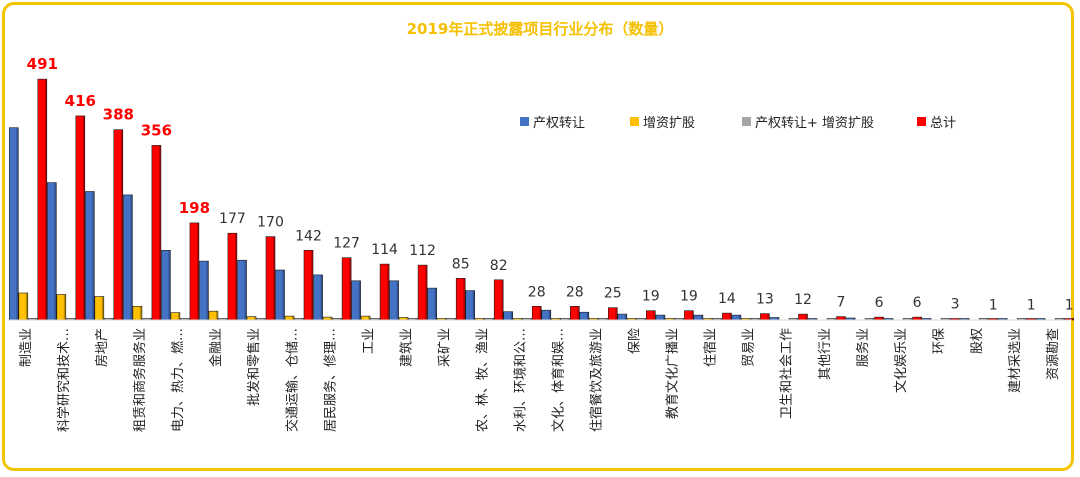 Image resolution: width=1080 pixels, height=477 pixels. Describe the element at coordinates (955, 305) in the screenshot. I see `data-label-25: 3` at that location.